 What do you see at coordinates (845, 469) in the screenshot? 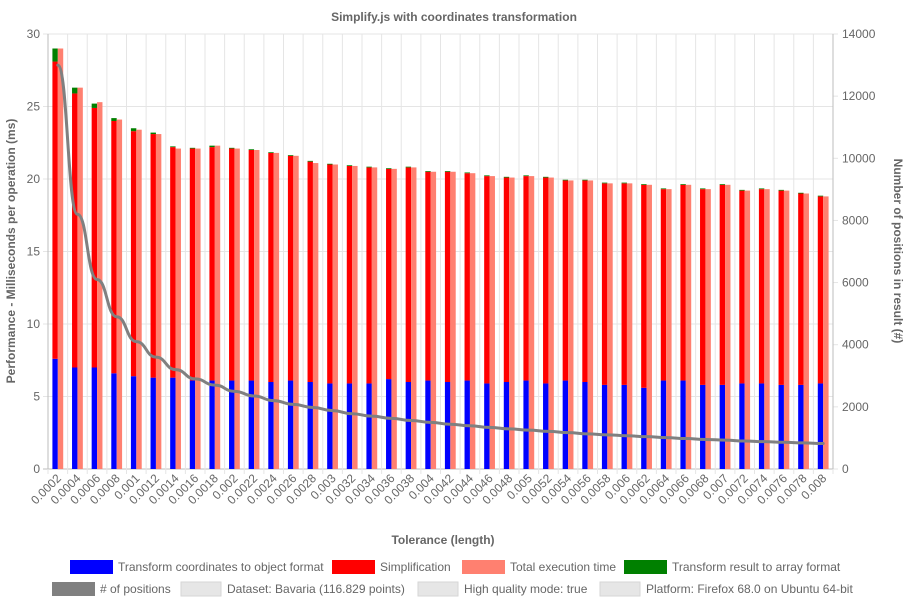
I see `y2-tick-label: 0` at bounding box center [845, 469].